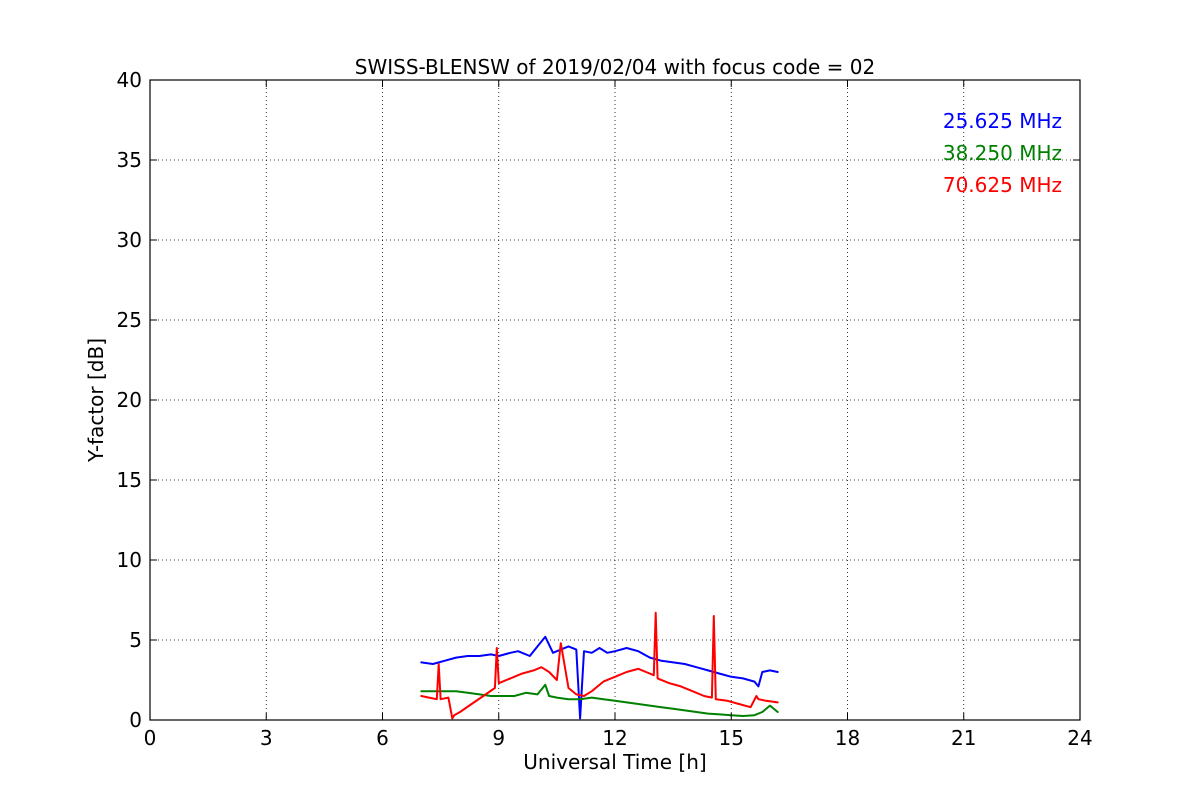 The width and height of the screenshot is (1200, 800). What do you see at coordinates (963, 738) in the screenshot?
I see `x-tick-label: 21` at bounding box center [963, 738].